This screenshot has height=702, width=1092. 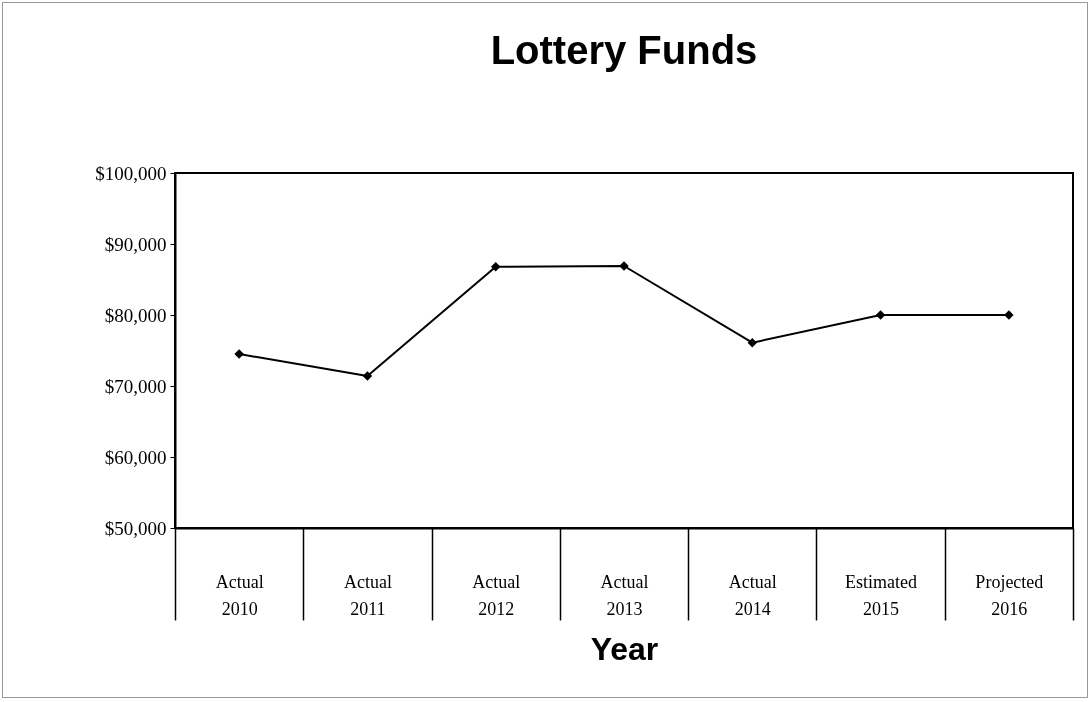 I want to click on x-tick-label: Projected 2016, so click(x=1009, y=595).